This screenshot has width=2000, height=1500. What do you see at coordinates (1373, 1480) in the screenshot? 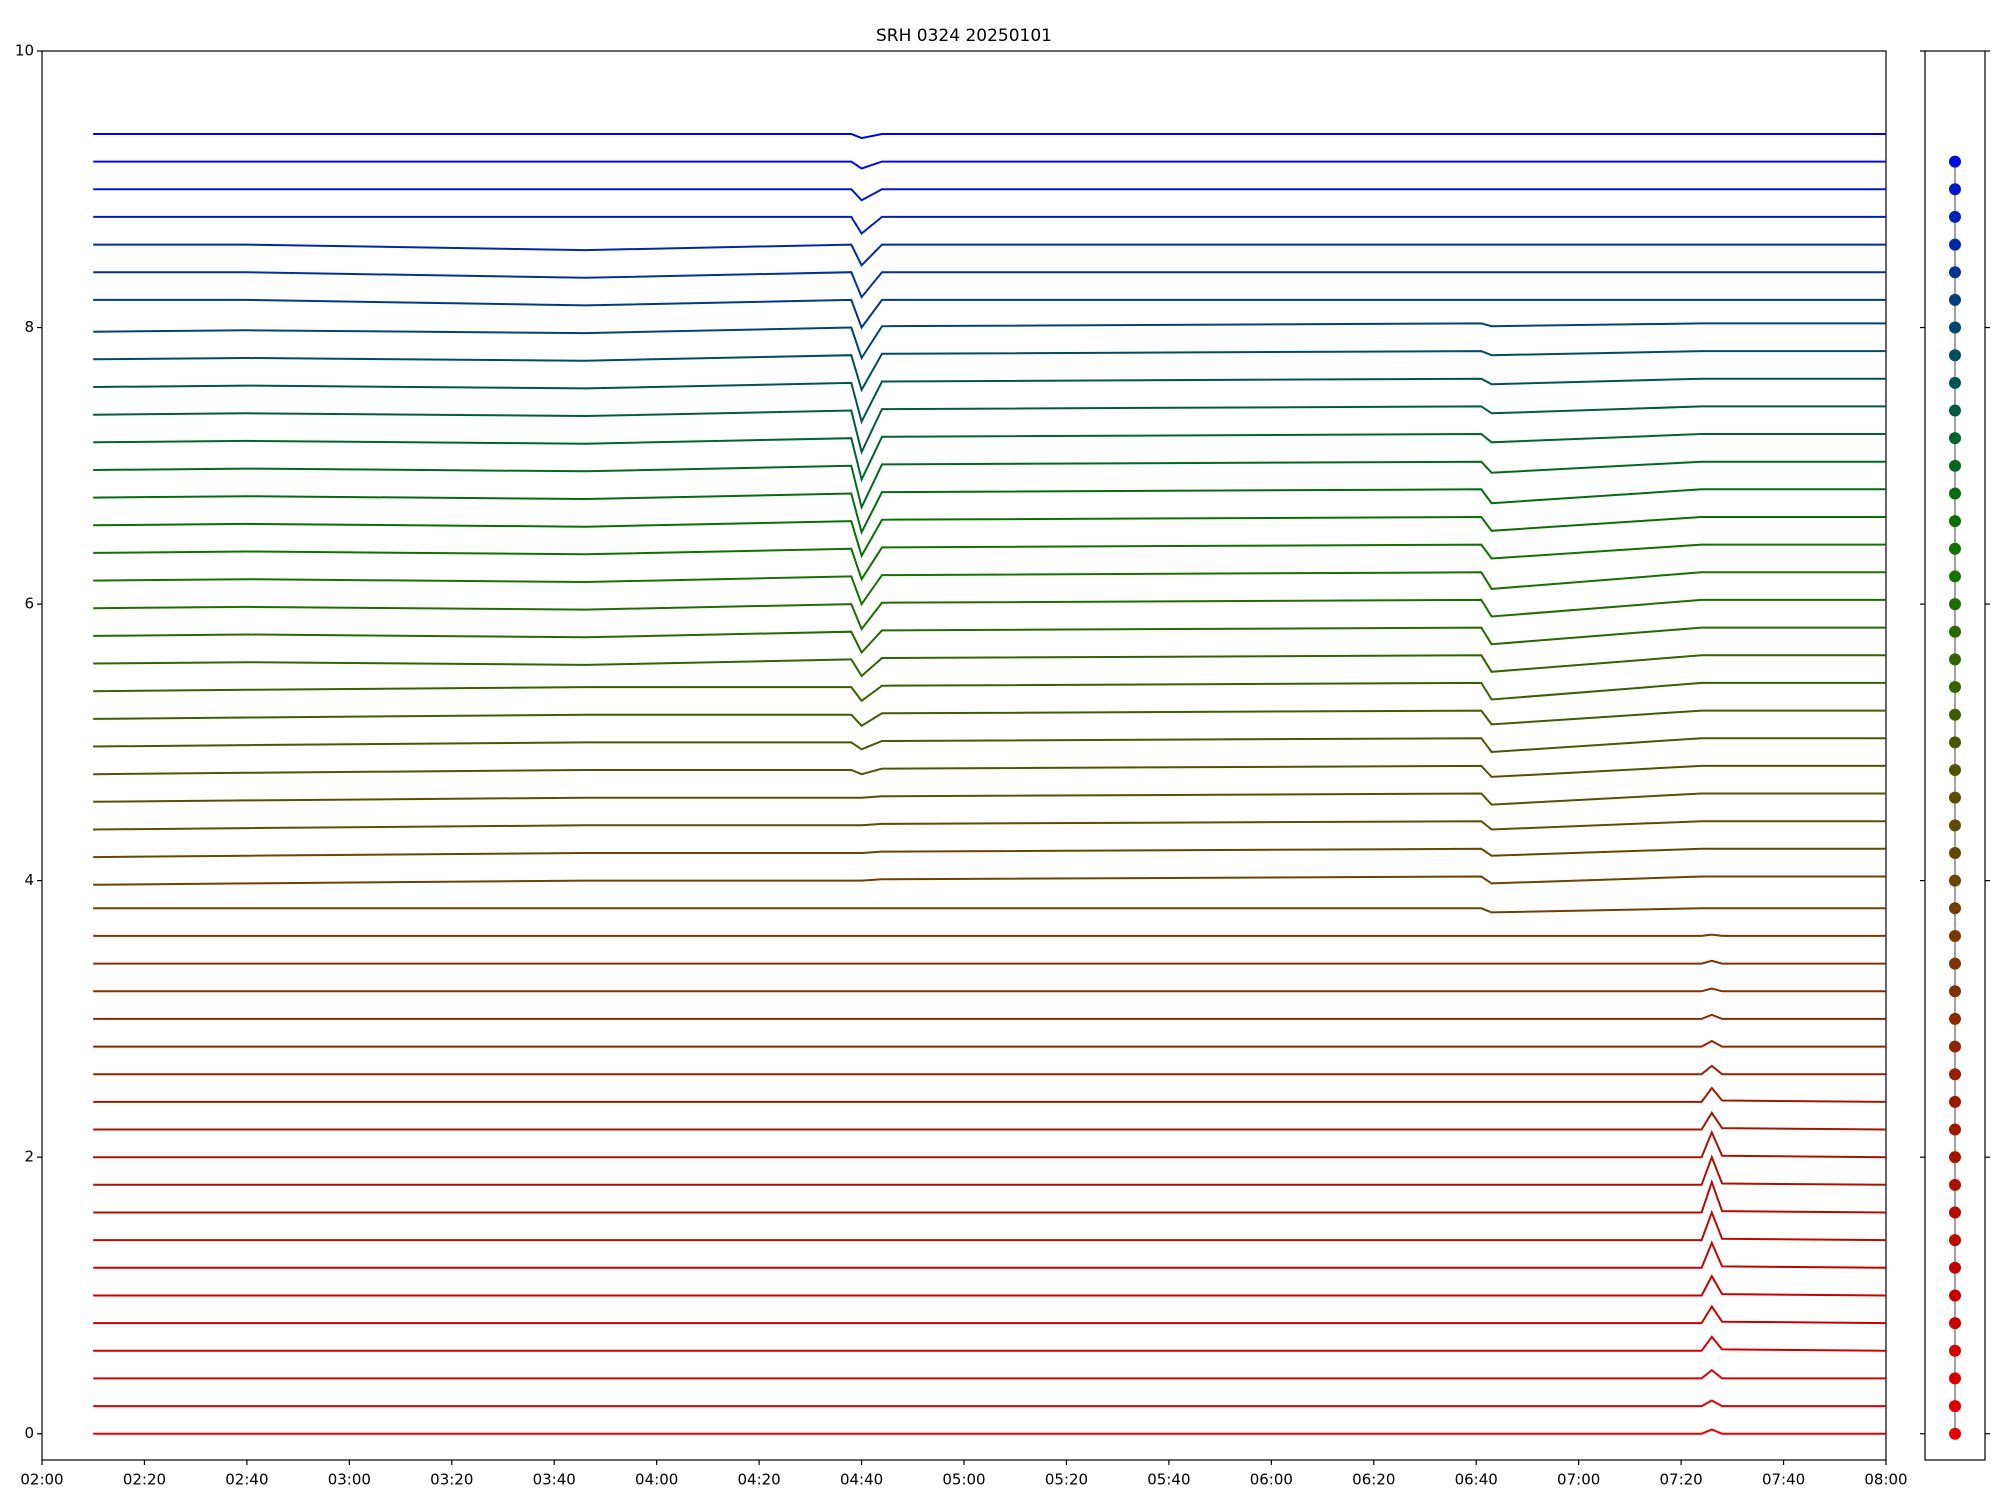
I see `x-tick-label: 06:20` at bounding box center [1373, 1480].